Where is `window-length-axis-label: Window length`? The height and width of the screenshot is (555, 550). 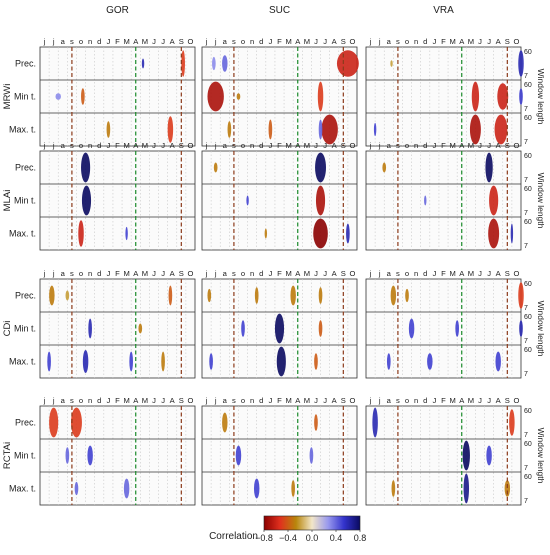
window-length-axis-label: Window length is located at coordinates (541, 329).